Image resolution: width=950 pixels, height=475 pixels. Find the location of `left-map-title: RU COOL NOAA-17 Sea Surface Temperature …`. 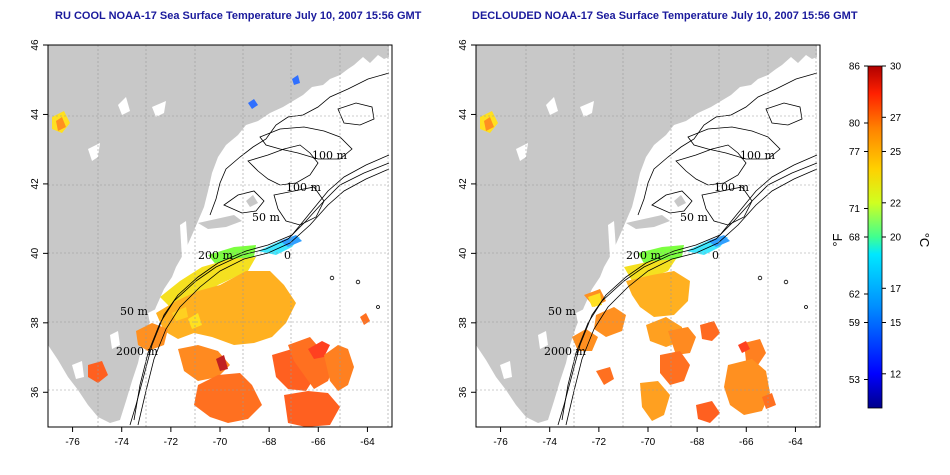

left-map-title: RU COOL NOAA-17 Sea Surface Temperature … is located at coordinates (238, 16).